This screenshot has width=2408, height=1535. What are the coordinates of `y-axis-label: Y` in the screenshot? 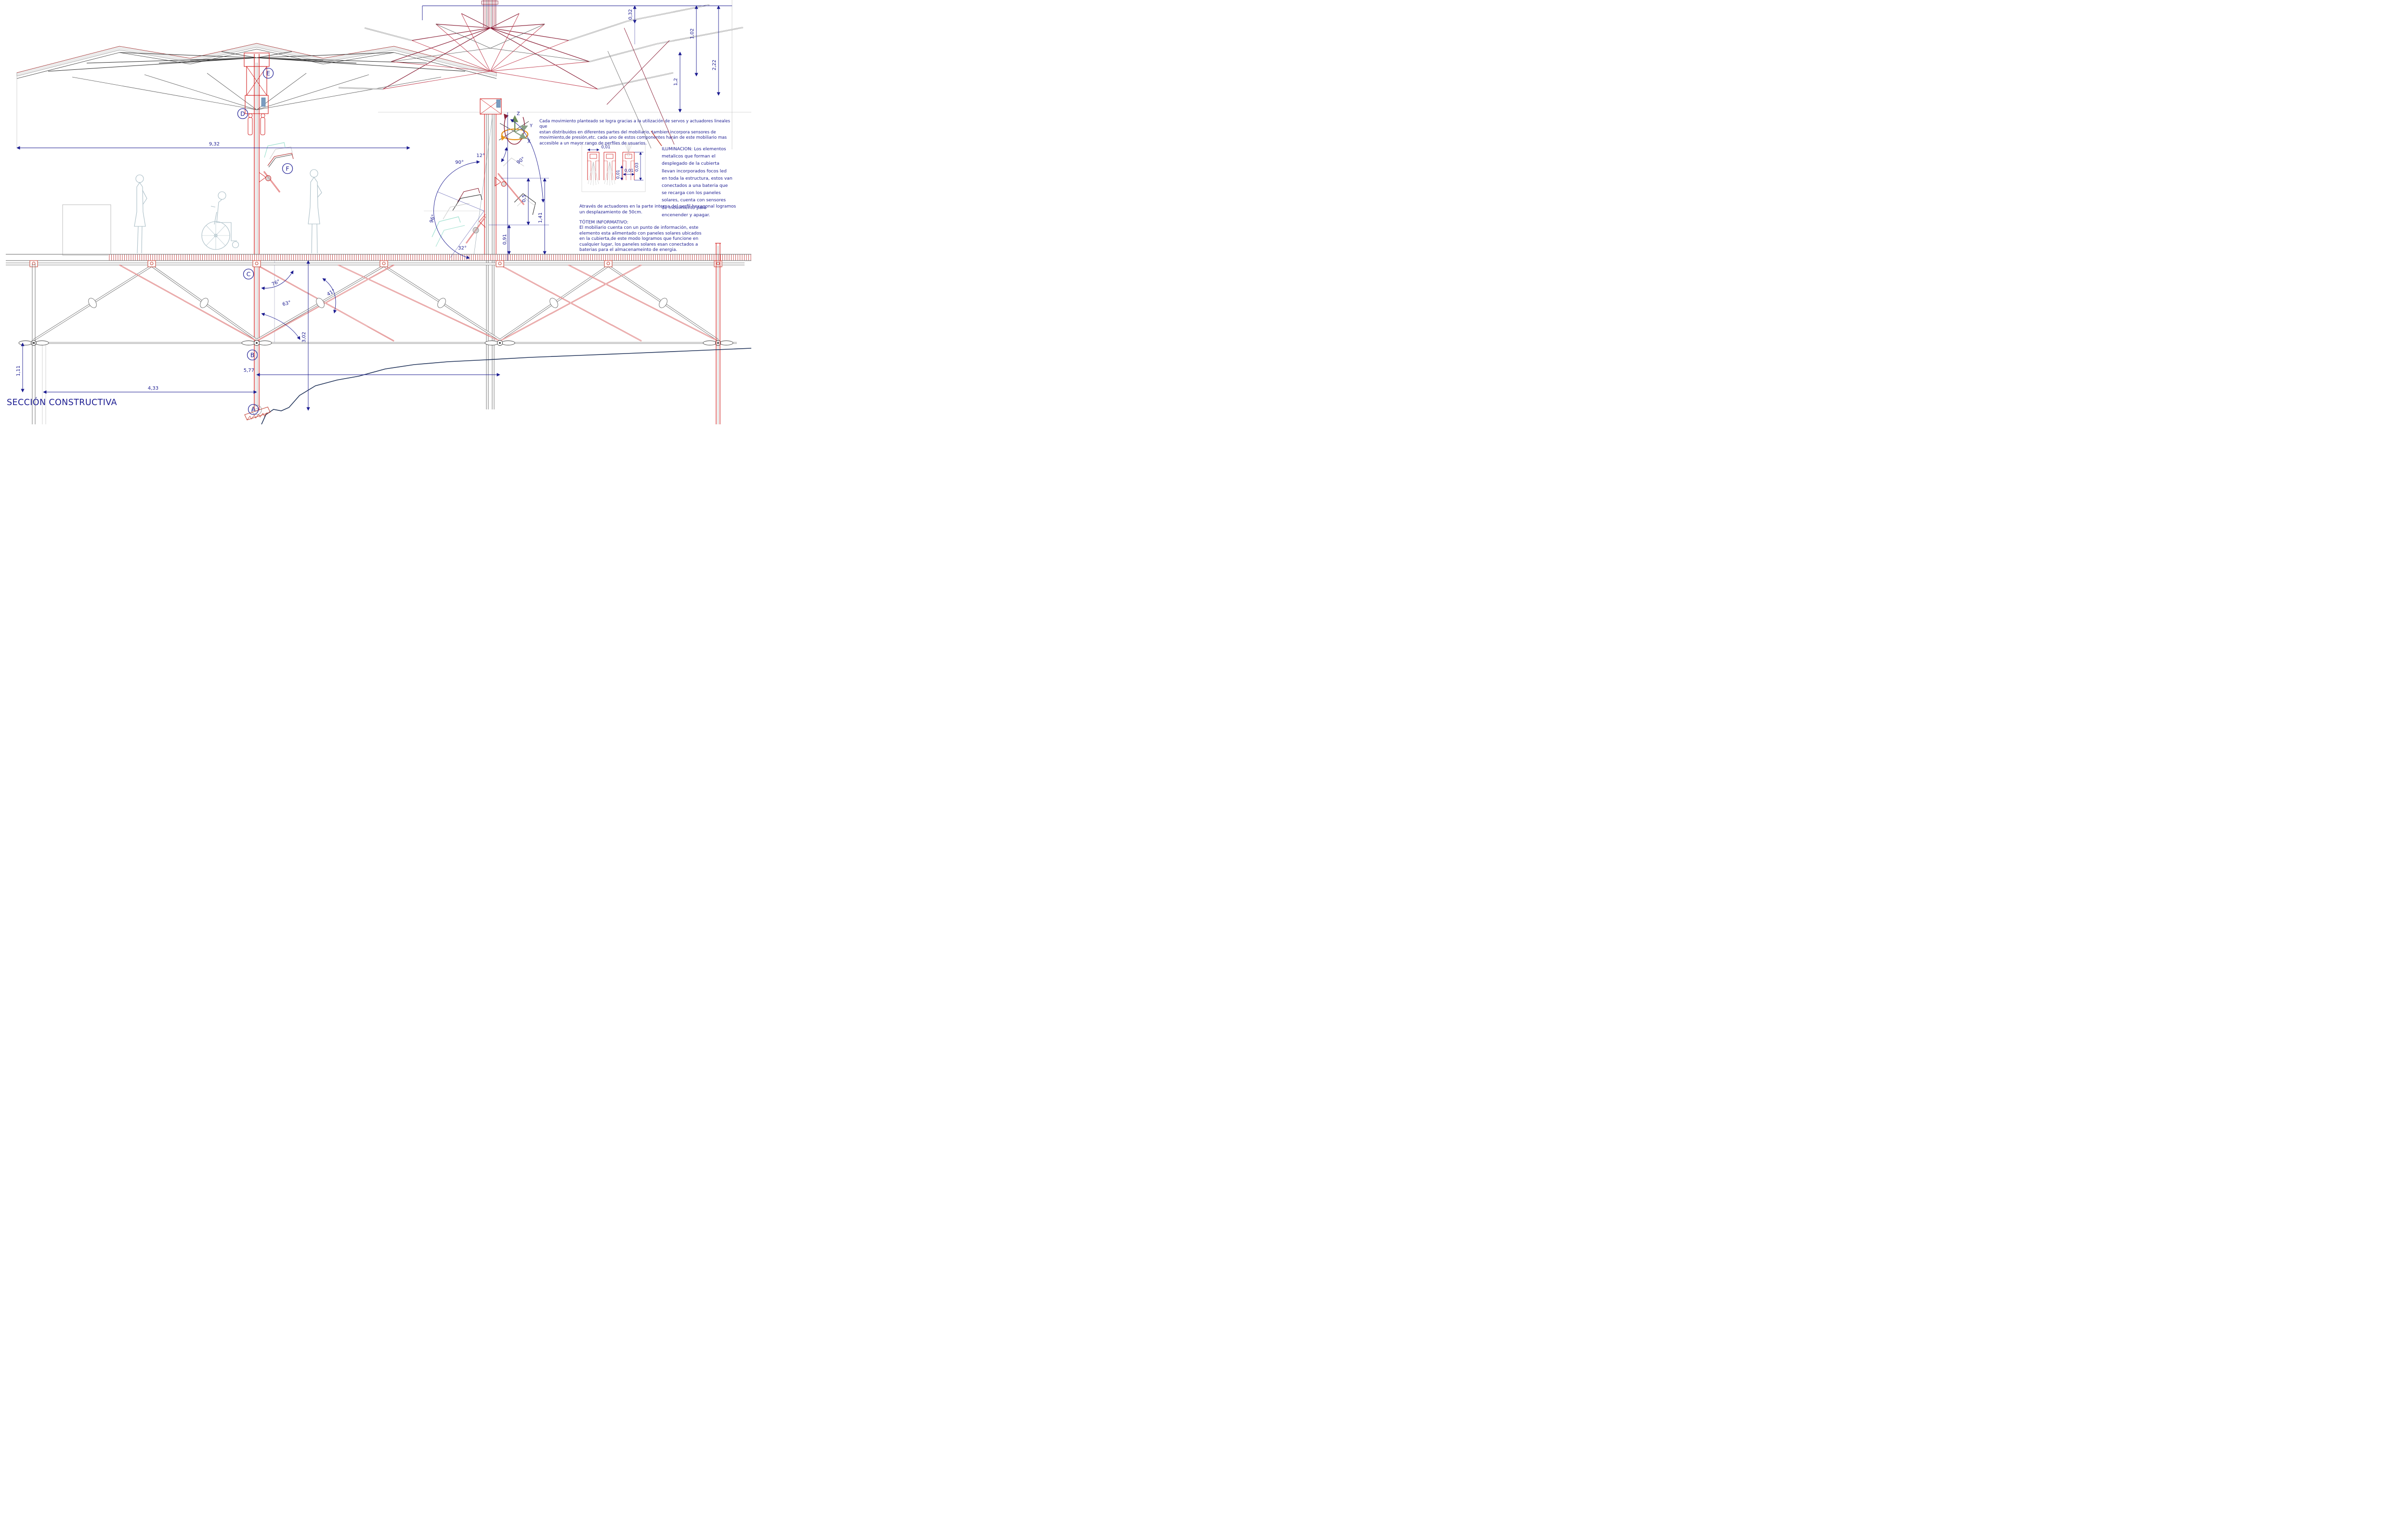 It's located at (531, 126).